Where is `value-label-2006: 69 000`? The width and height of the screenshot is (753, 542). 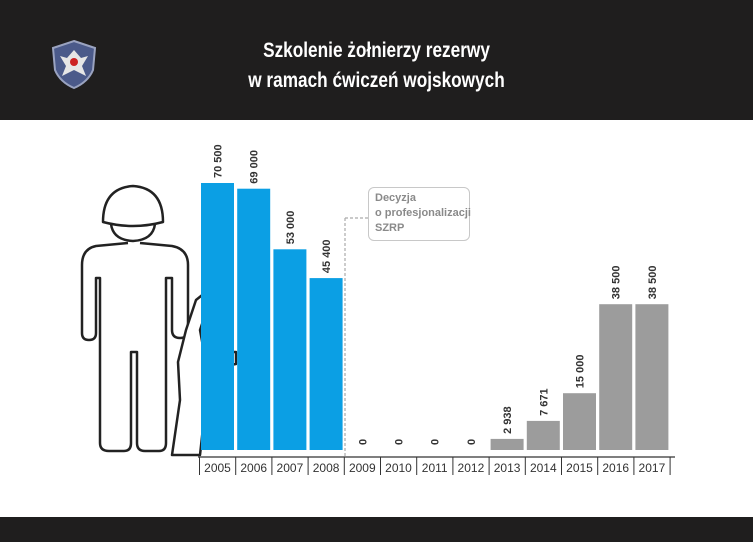 value-label-2006: 69 000 is located at coordinates (255, 167).